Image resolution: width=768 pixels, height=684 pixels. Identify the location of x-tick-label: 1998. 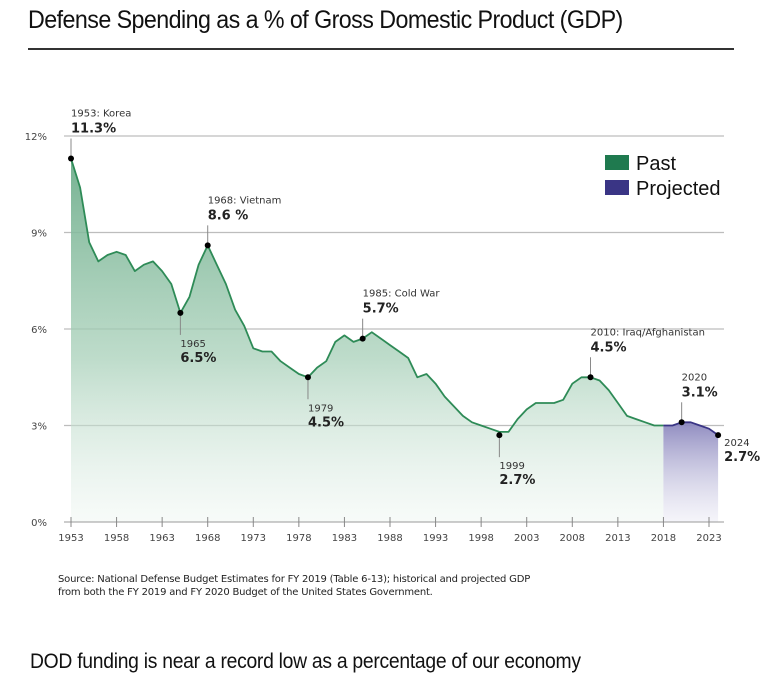
(480, 538).